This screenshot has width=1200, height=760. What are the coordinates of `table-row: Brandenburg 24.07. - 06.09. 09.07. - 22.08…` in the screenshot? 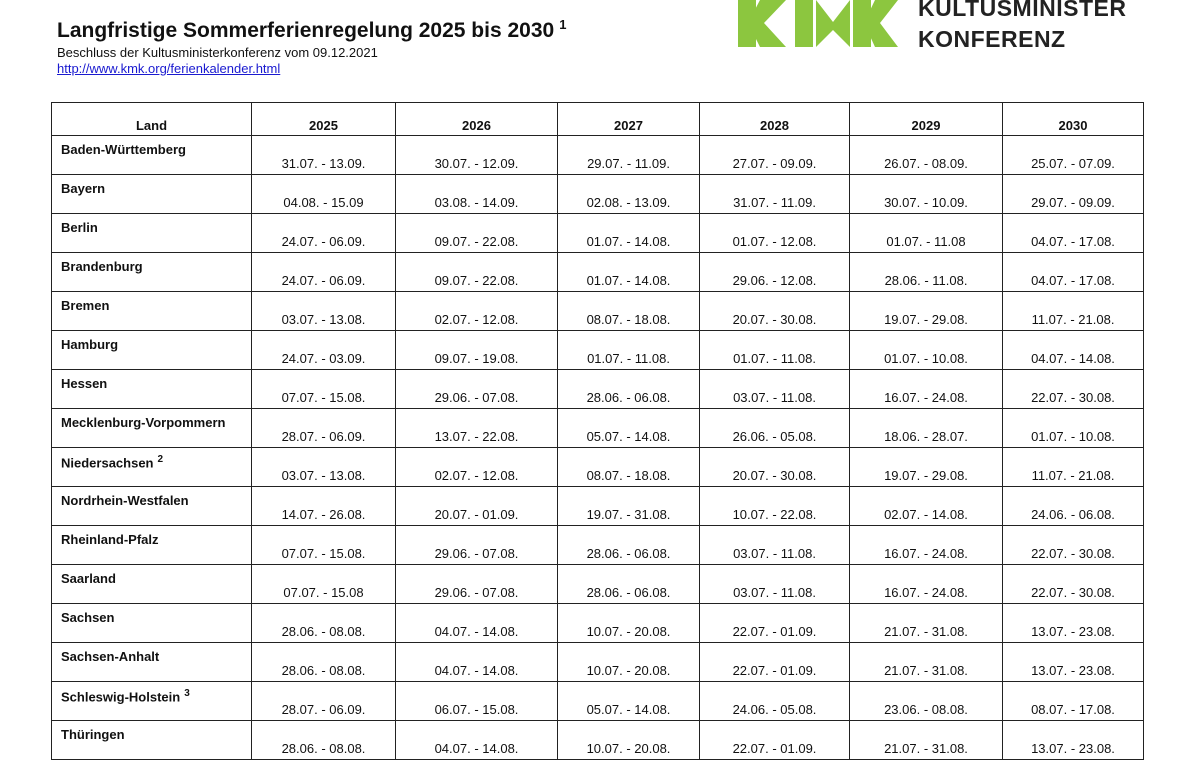 It's located at (597, 272).